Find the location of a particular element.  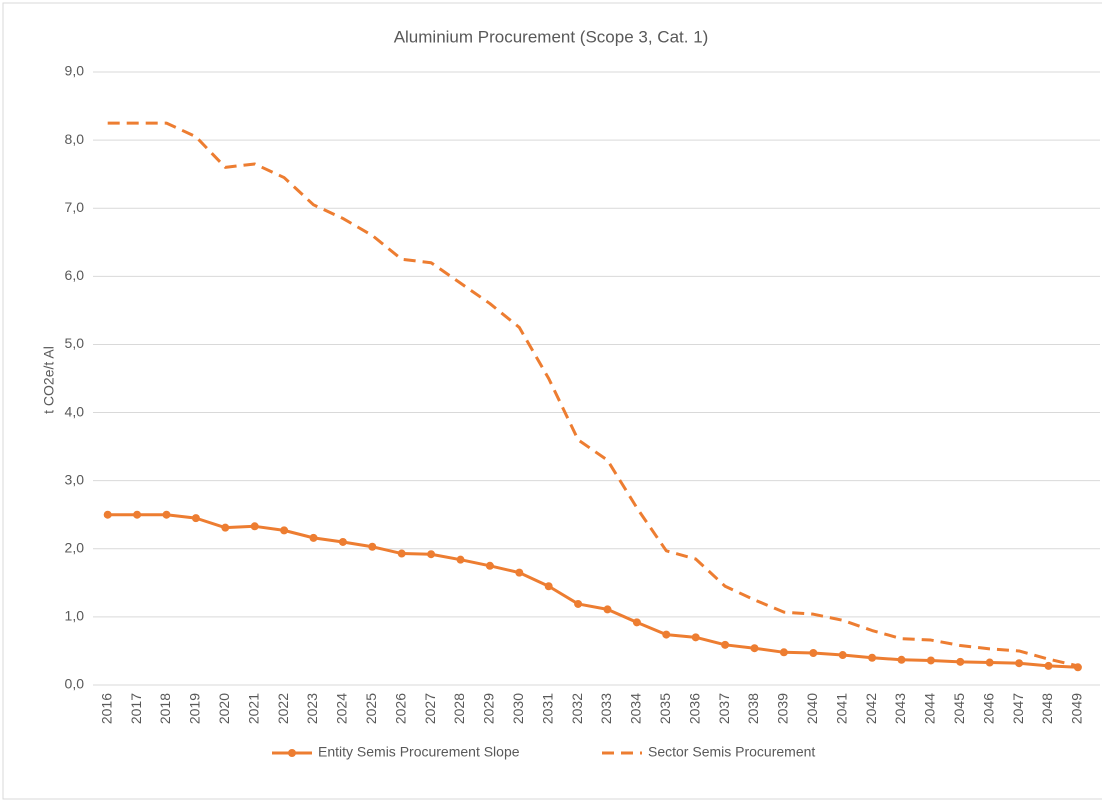

x-tick-label: 2036 is located at coordinates (694, 708).